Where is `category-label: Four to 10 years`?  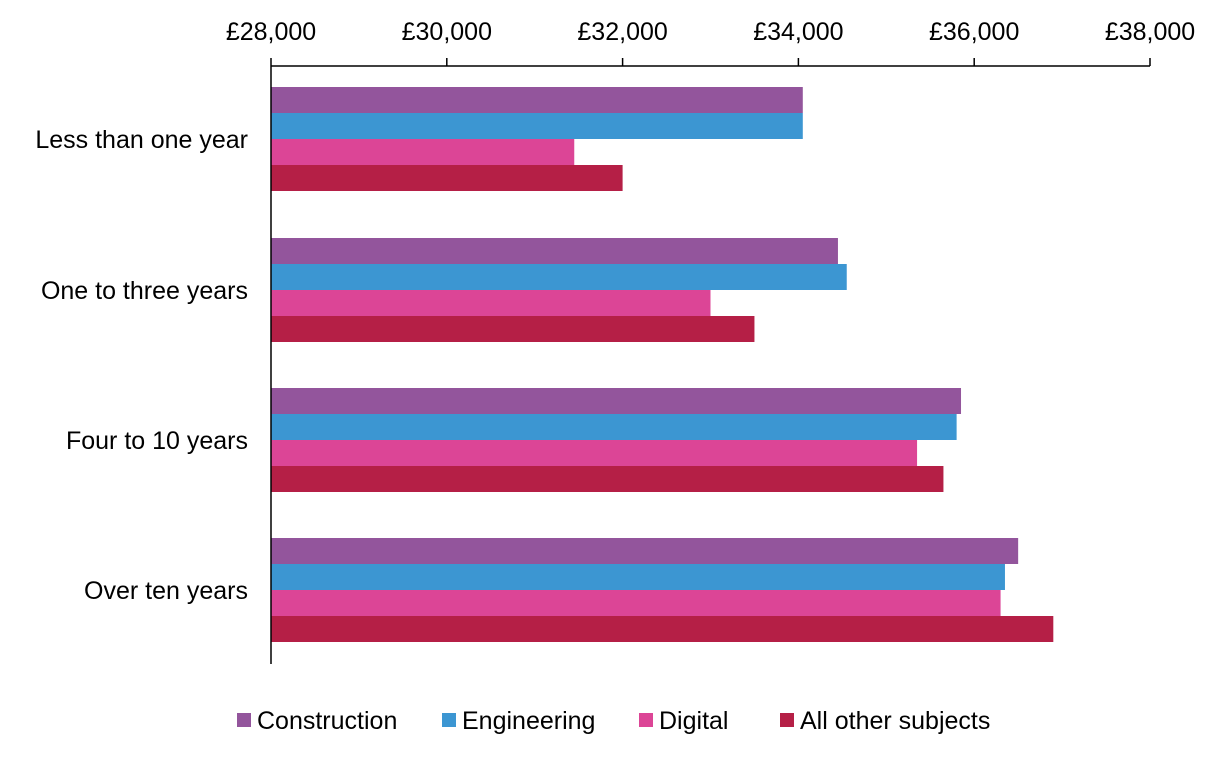 category-label: Four to 10 years is located at coordinates (157, 441).